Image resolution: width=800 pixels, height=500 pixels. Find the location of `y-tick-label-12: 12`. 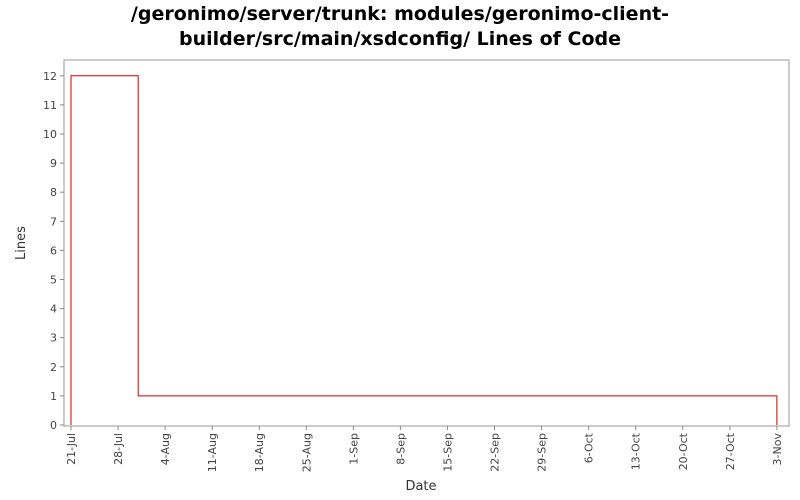

y-tick-label-12: 12 is located at coordinates (50, 76).